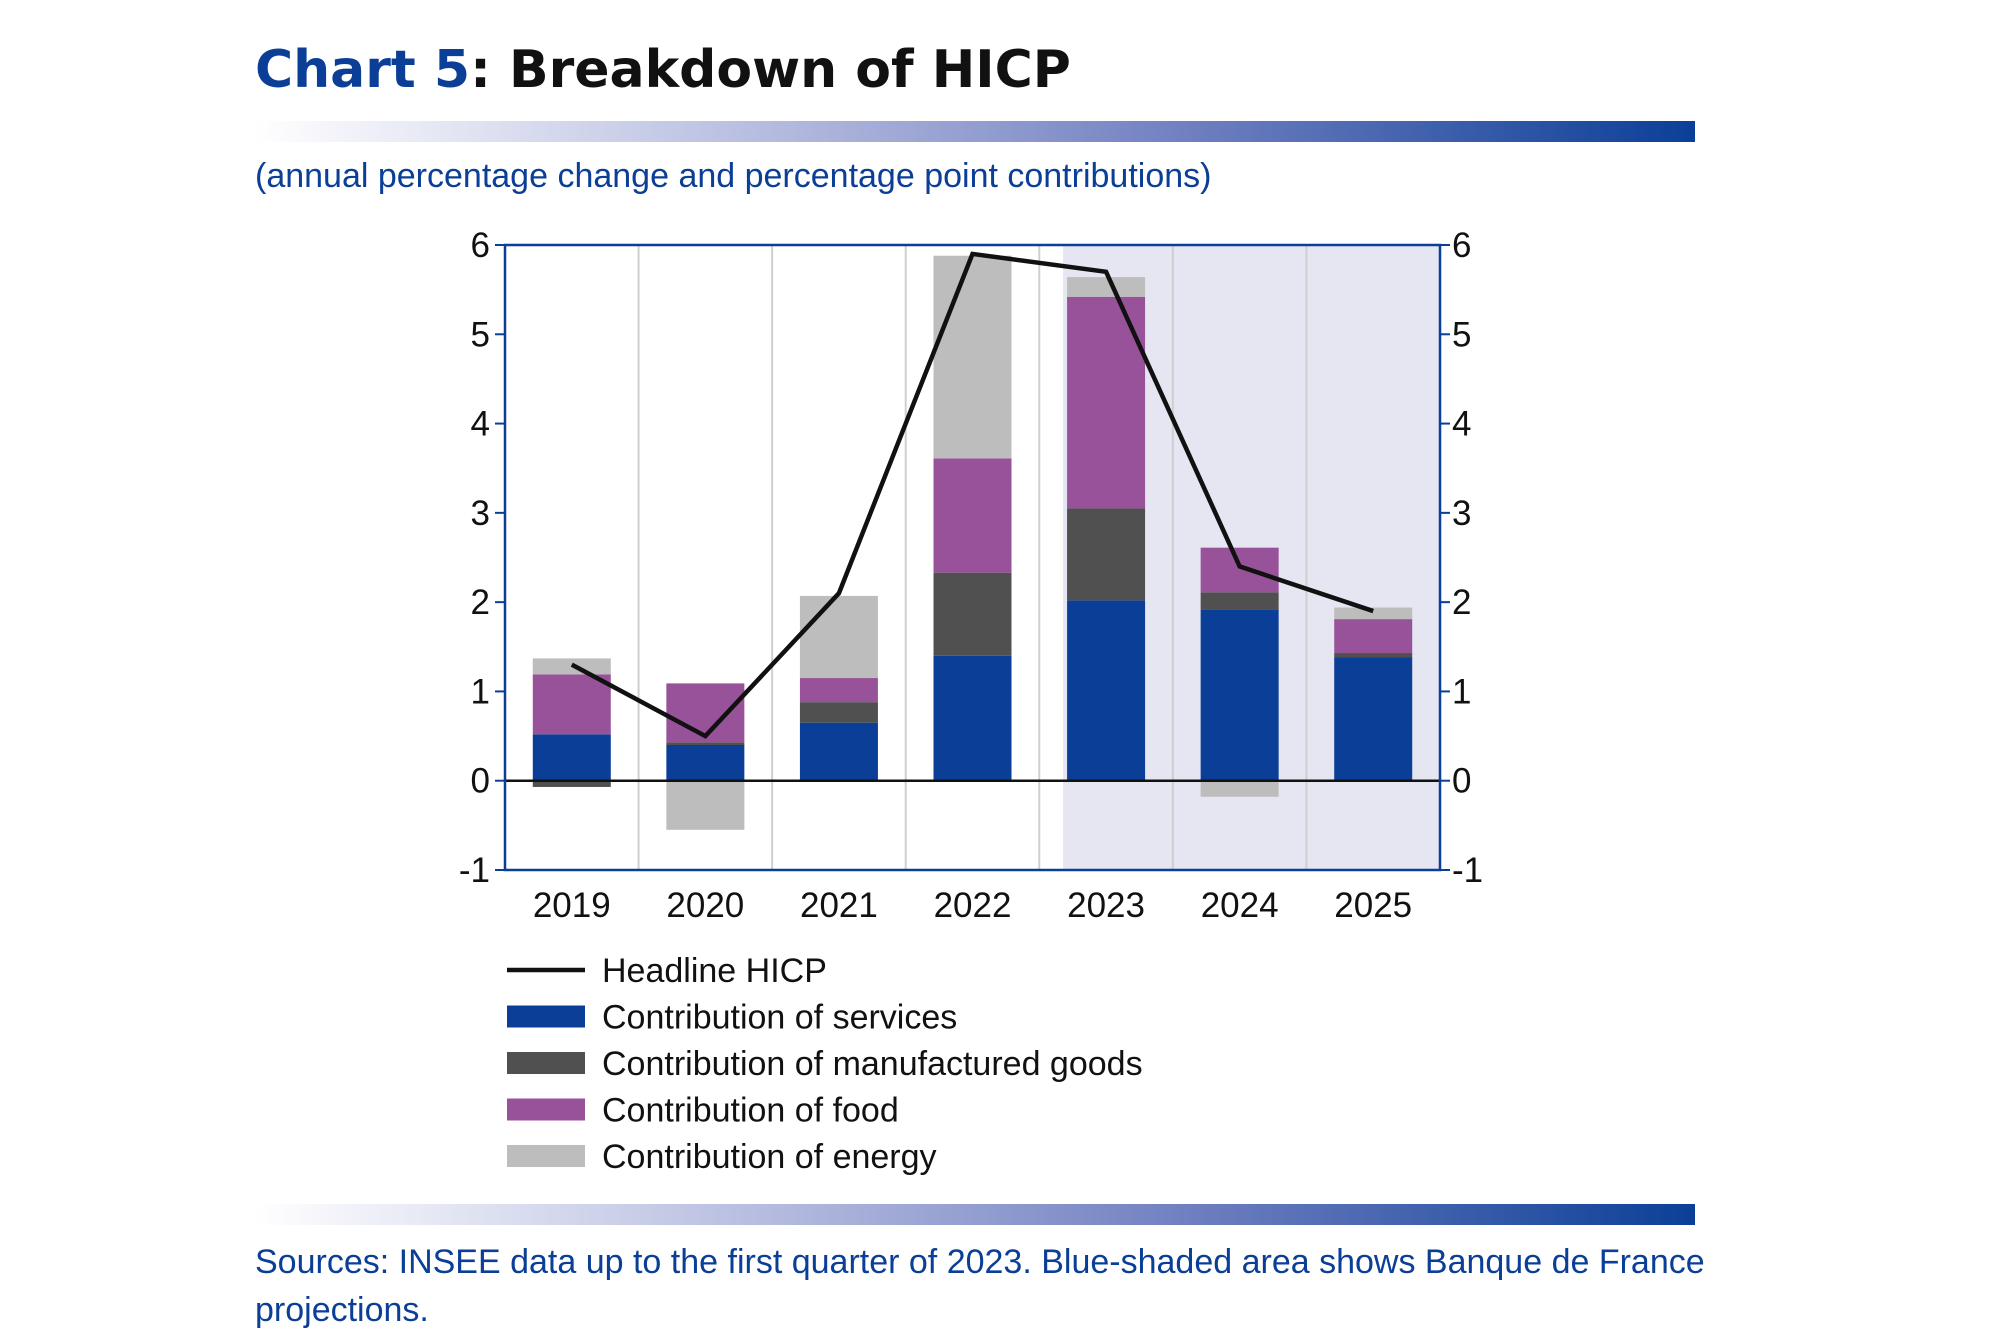 Image resolution: width=2000 pixels, height=1334 pixels. What do you see at coordinates (1373, 636) in the screenshot?
I see `bar-food-2025` at bounding box center [1373, 636].